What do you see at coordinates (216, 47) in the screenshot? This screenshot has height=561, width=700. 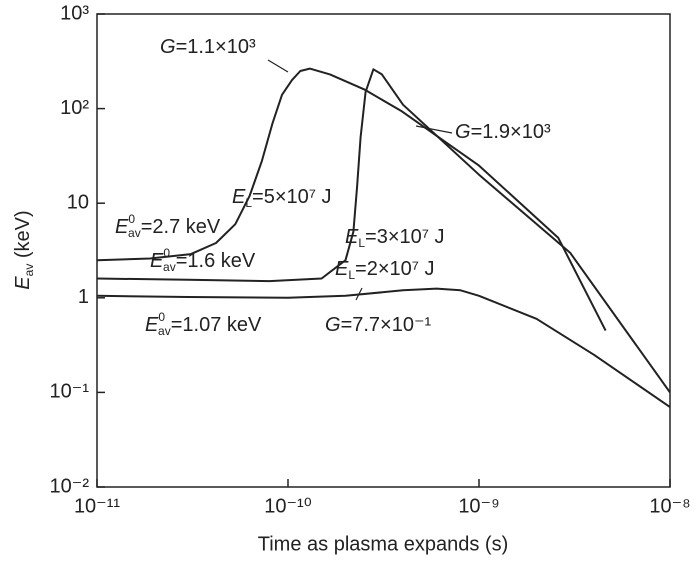 I see `annotation-text: =1.1×10³` at bounding box center [216, 47].